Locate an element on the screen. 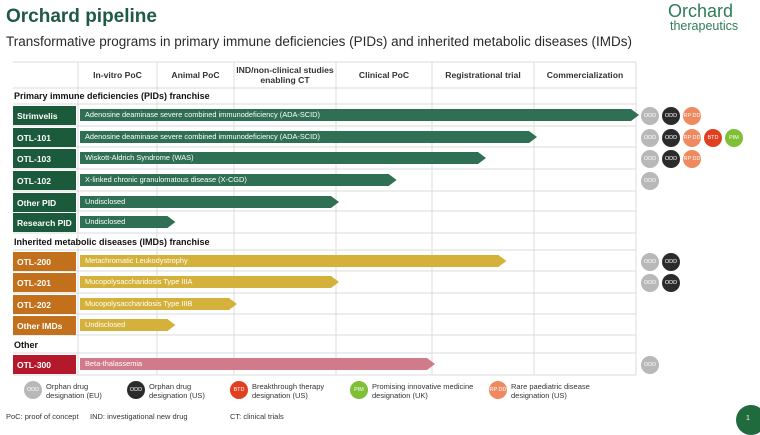  legend-label: Rare paediatric disease designation (US) is located at coordinates (550, 391).